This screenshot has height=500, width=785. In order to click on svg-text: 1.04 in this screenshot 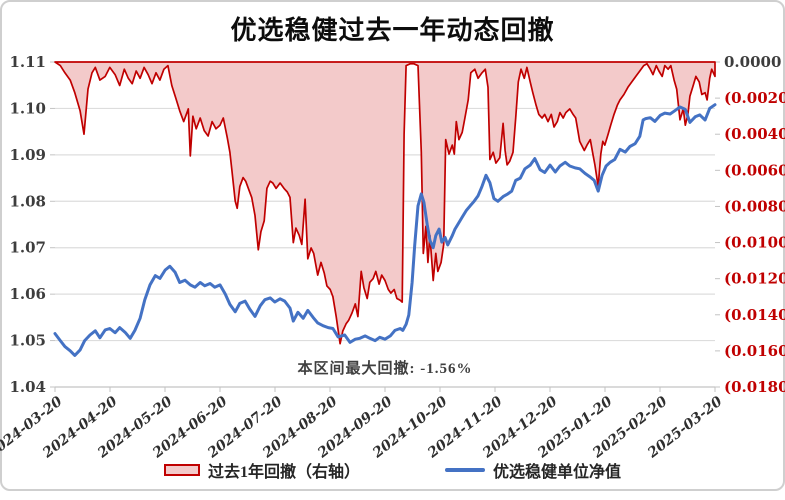, I will do `click(27, 387)`.